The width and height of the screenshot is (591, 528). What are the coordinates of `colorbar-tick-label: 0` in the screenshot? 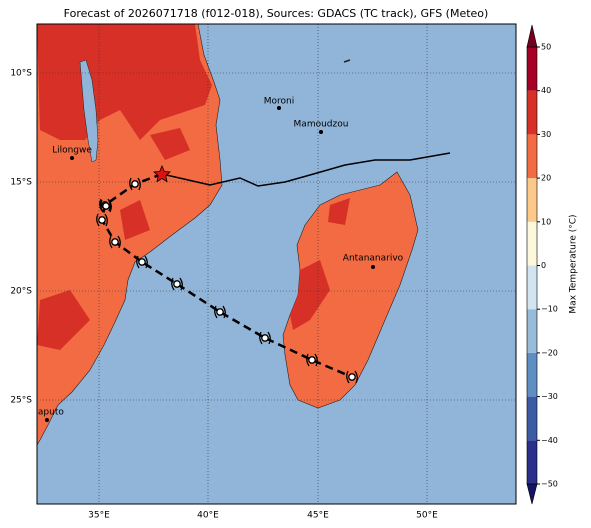 It's located at (543, 265).